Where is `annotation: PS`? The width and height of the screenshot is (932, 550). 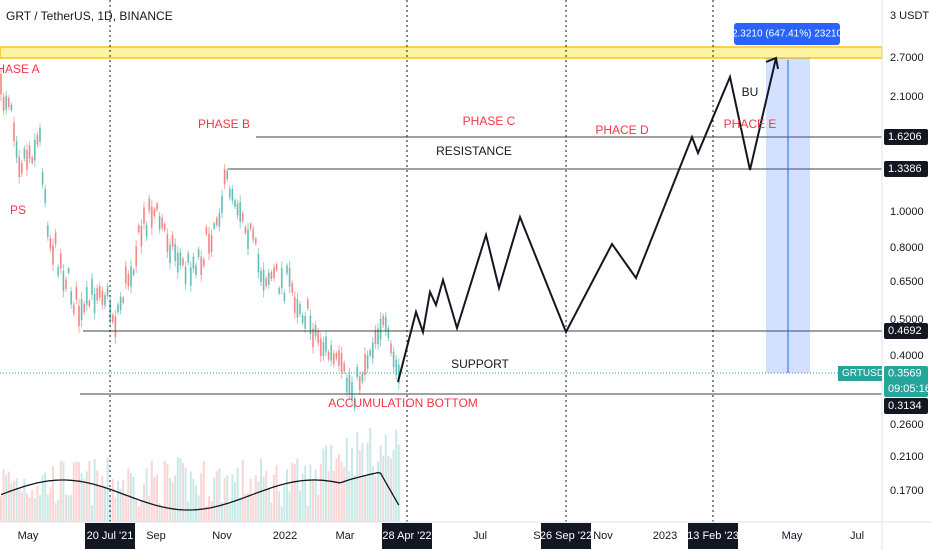 annotation: PS is located at coordinates (18, 210).